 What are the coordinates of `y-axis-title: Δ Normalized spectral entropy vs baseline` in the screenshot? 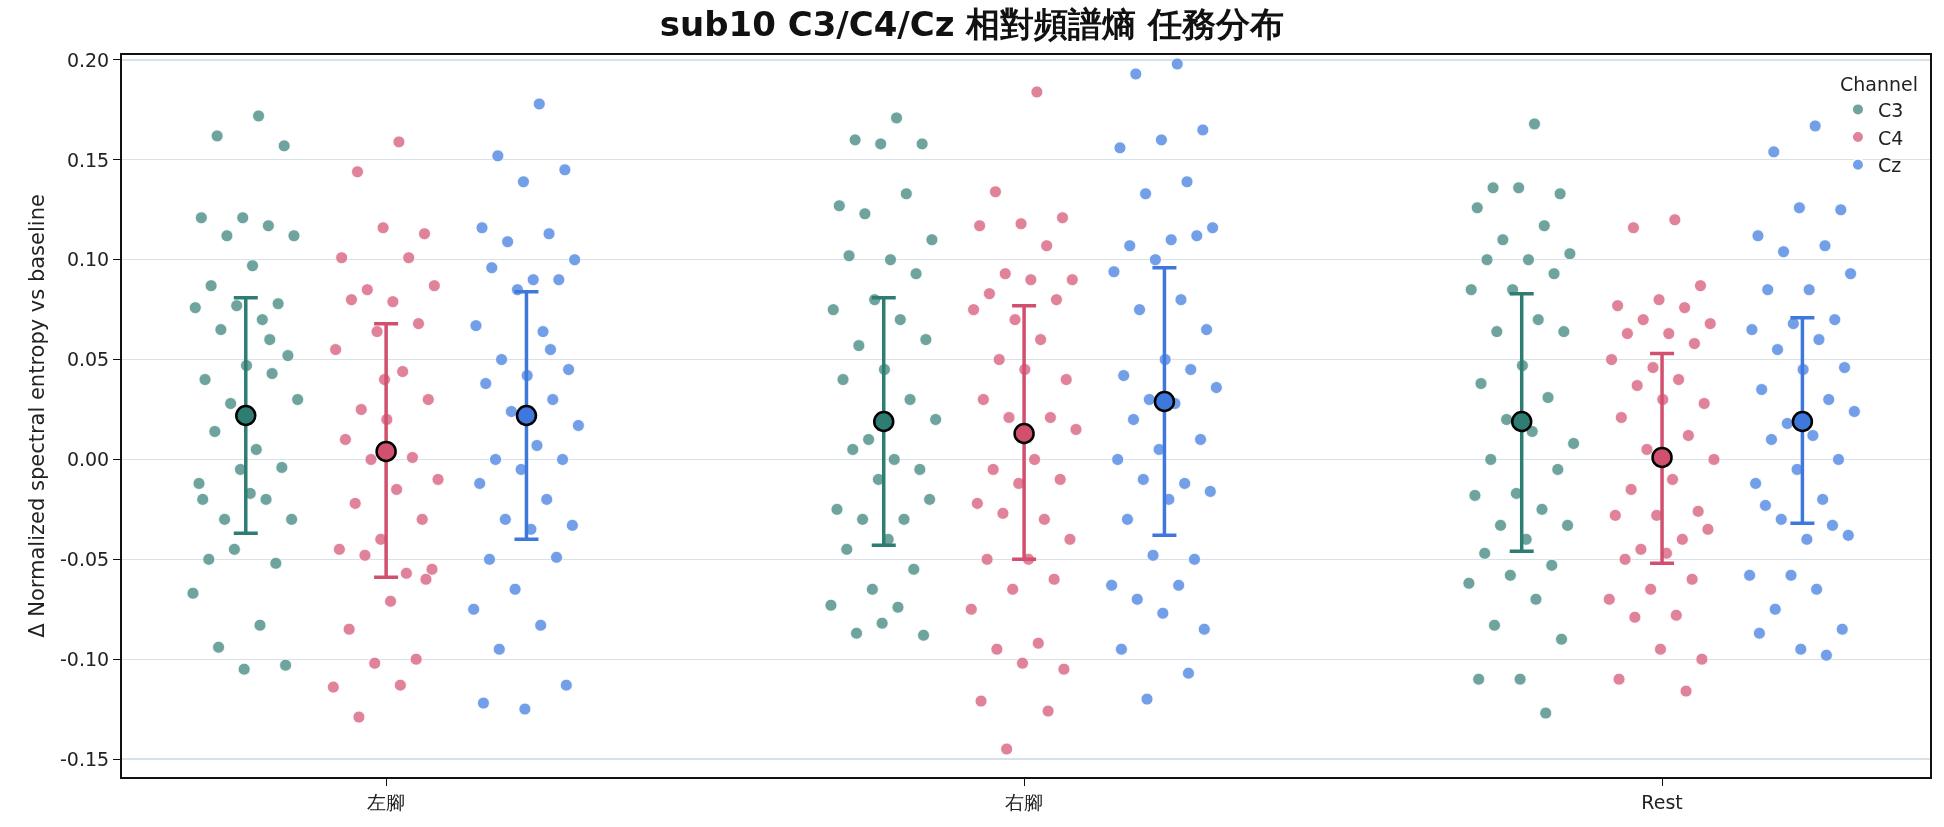 It's located at (36, 416).